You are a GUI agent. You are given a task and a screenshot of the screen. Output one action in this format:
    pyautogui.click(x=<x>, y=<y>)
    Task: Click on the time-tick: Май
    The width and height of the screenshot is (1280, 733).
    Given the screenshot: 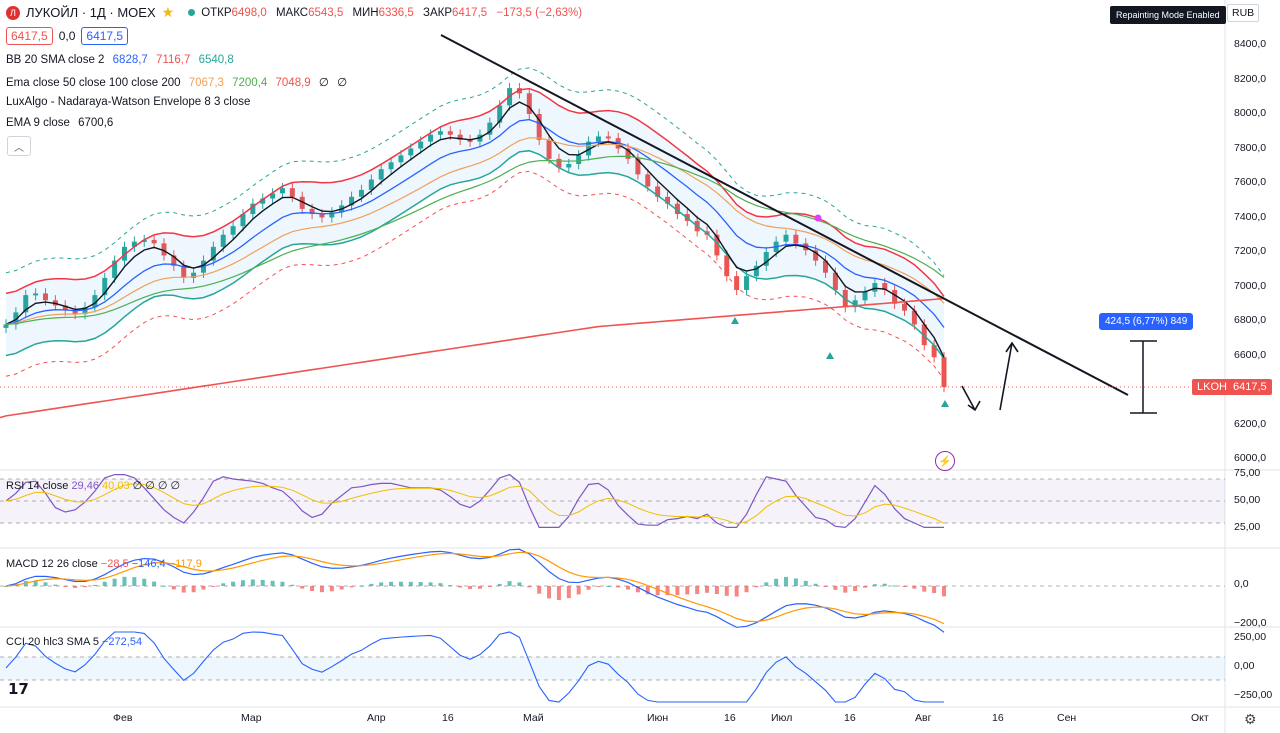 What is the action you would take?
    pyautogui.click(x=533, y=718)
    